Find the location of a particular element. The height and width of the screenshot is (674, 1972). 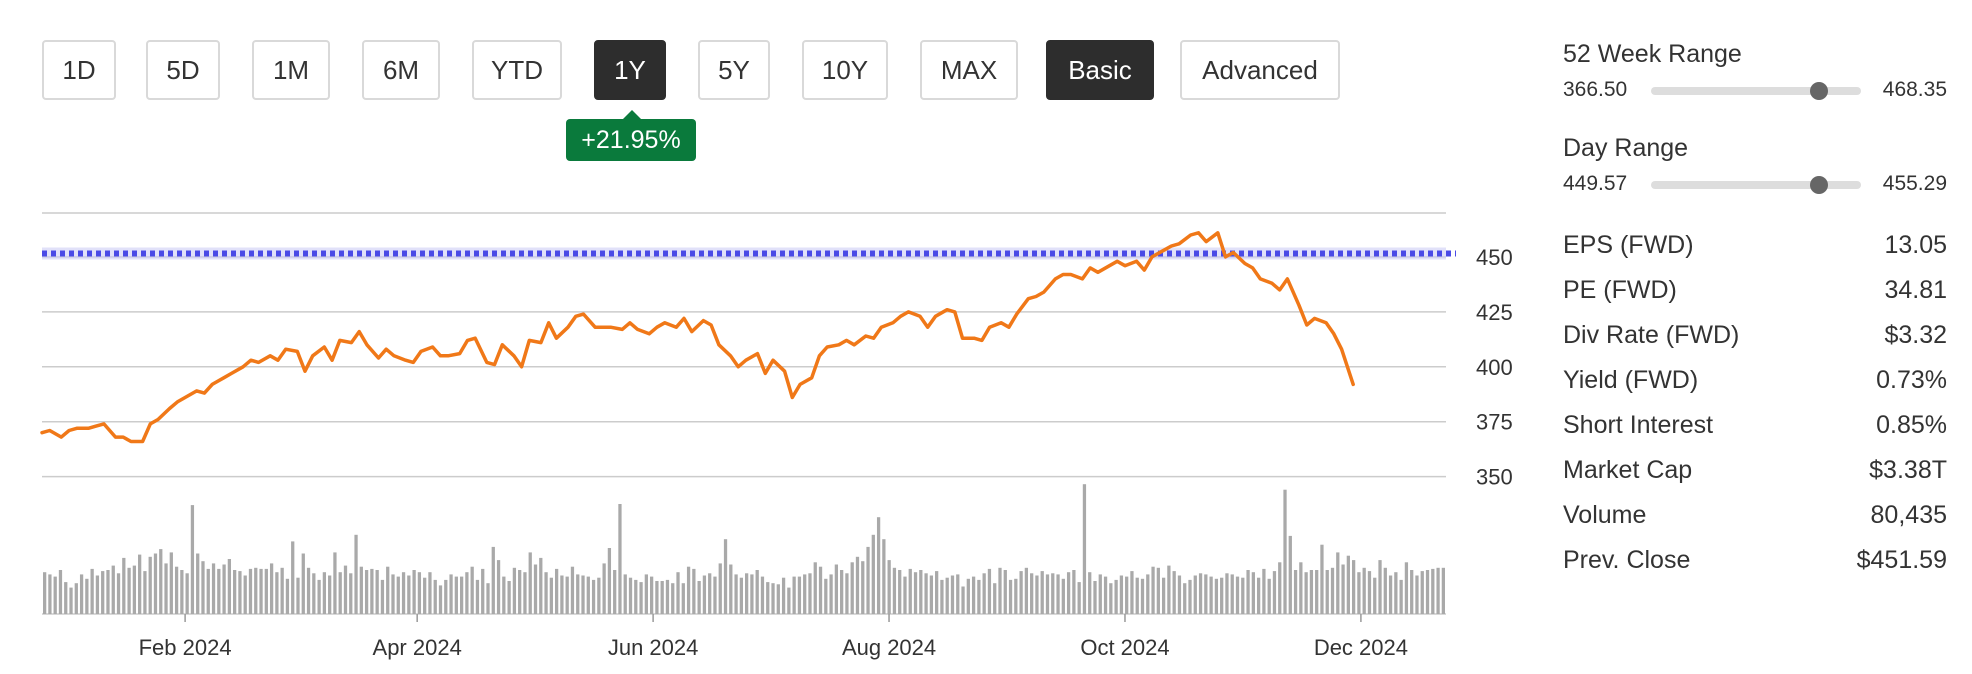

stat-label: Prev. Close is located at coordinates (1627, 560).